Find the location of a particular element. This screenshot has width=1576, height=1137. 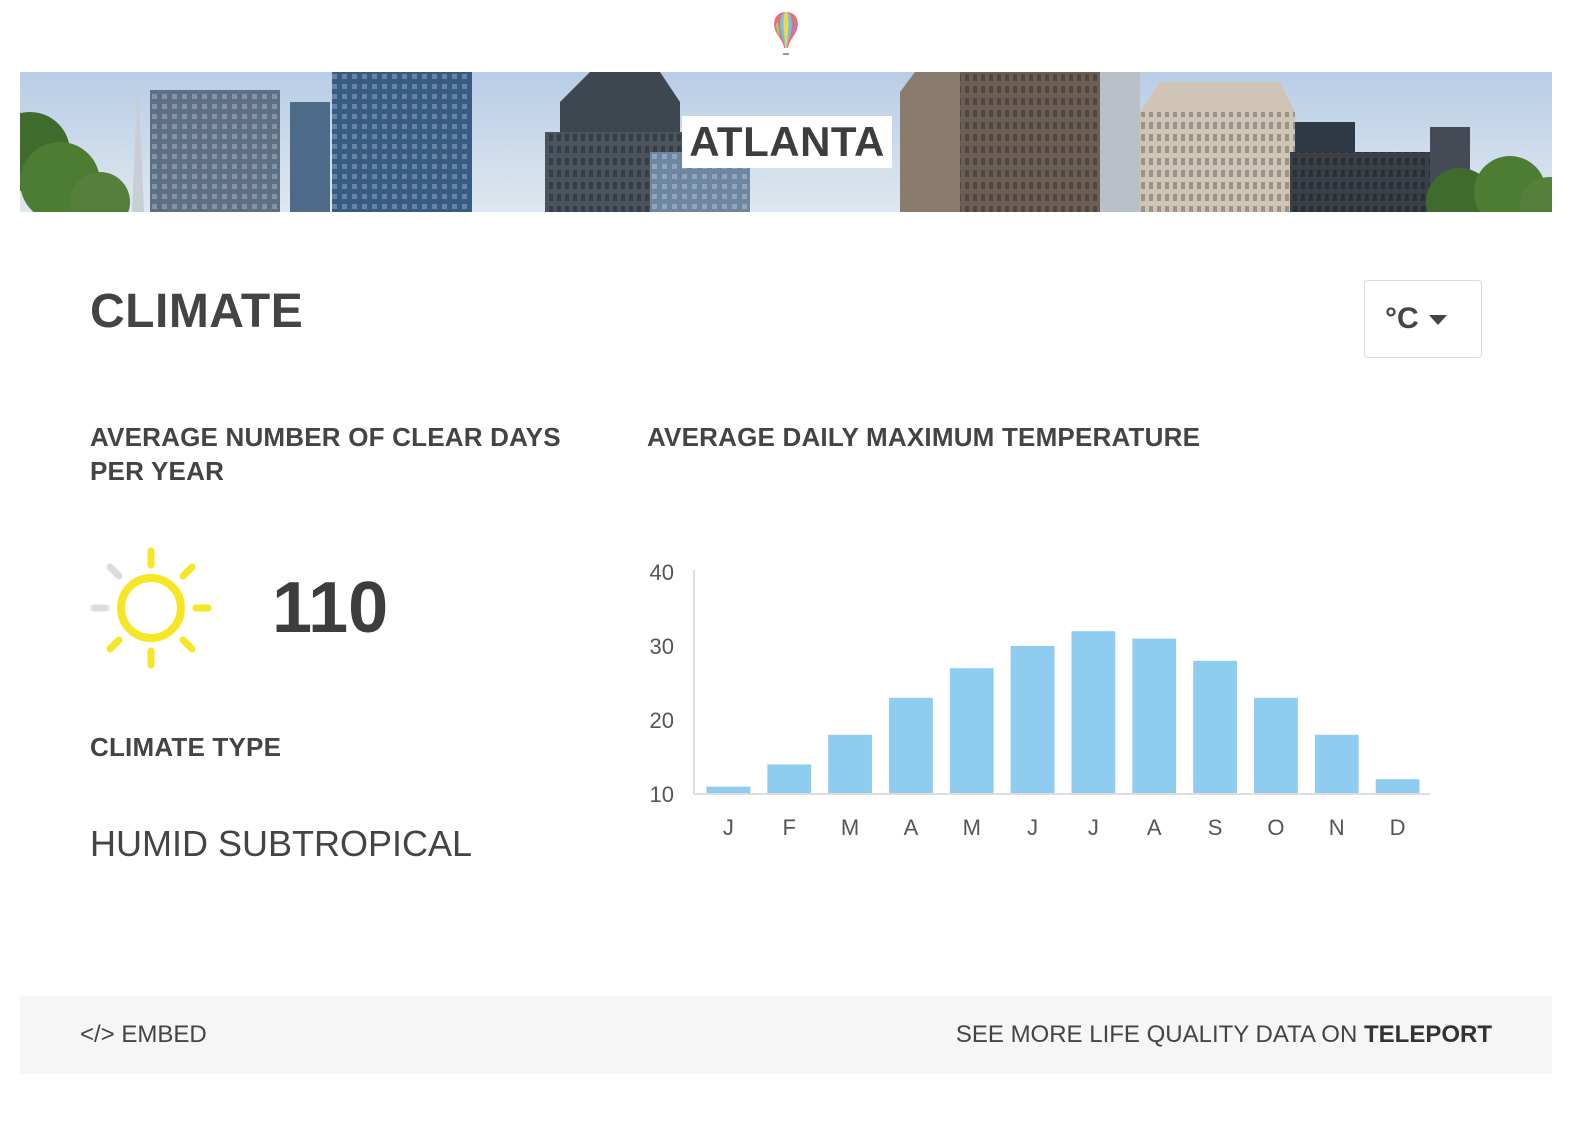

temperature-chart-title: AVERAGE DAILY MAXIMUM TEMPERATURE is located at coordinates (924, 437).